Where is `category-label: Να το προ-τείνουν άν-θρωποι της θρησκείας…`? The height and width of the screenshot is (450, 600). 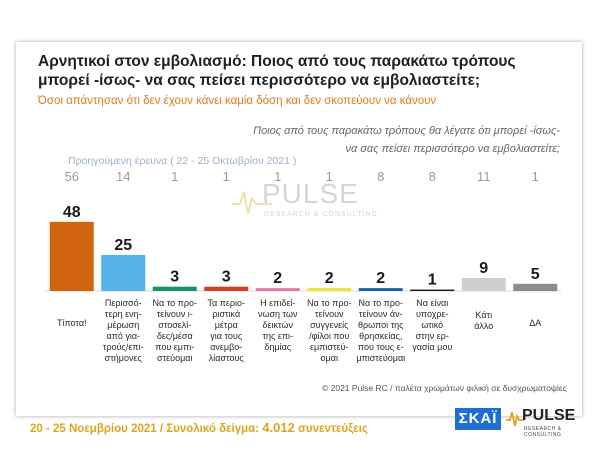
category-label: Να το προ-τείνουν άν-θρωποι της θρησκείας… is located at coordinates (380, 330).